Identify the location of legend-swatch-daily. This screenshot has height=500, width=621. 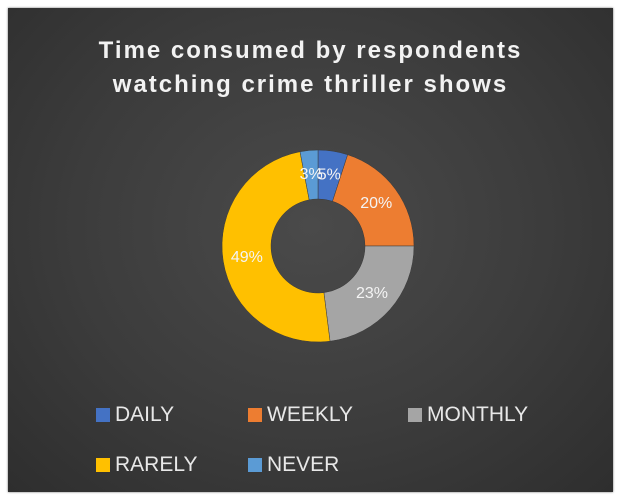
(103, 415).